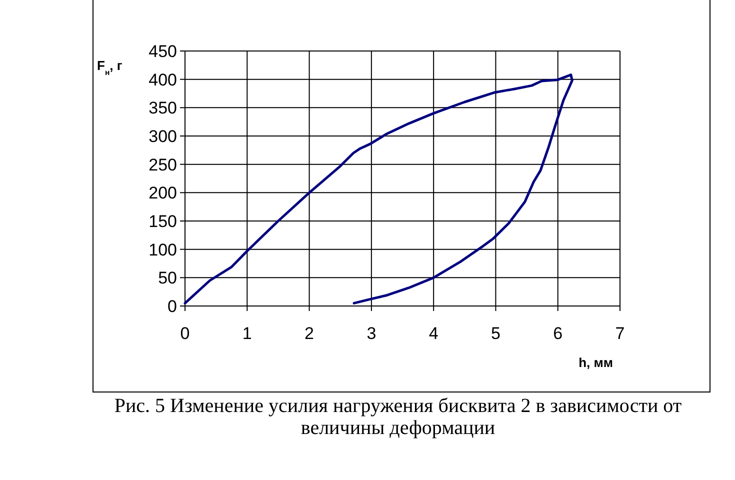 The width and height of the screenshot is (735, 480). Describe the element at coordinates (162, 164) in the screenshot. I see `y-tick-label: 250` at that location.